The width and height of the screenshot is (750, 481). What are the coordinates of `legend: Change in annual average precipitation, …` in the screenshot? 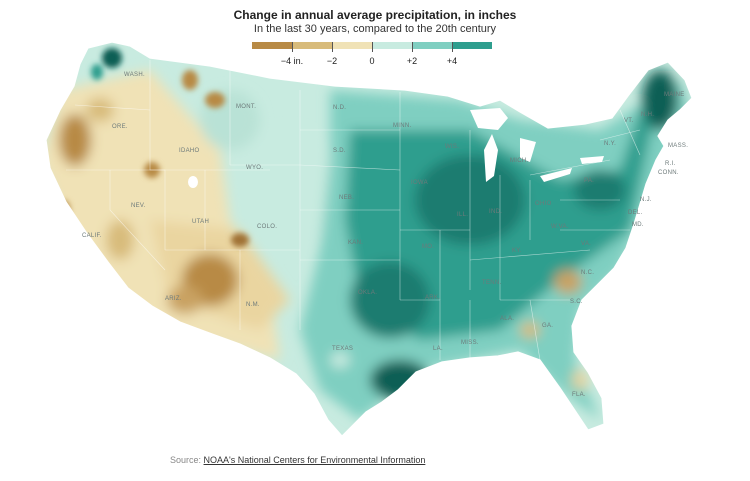 It's located at (375, 22).